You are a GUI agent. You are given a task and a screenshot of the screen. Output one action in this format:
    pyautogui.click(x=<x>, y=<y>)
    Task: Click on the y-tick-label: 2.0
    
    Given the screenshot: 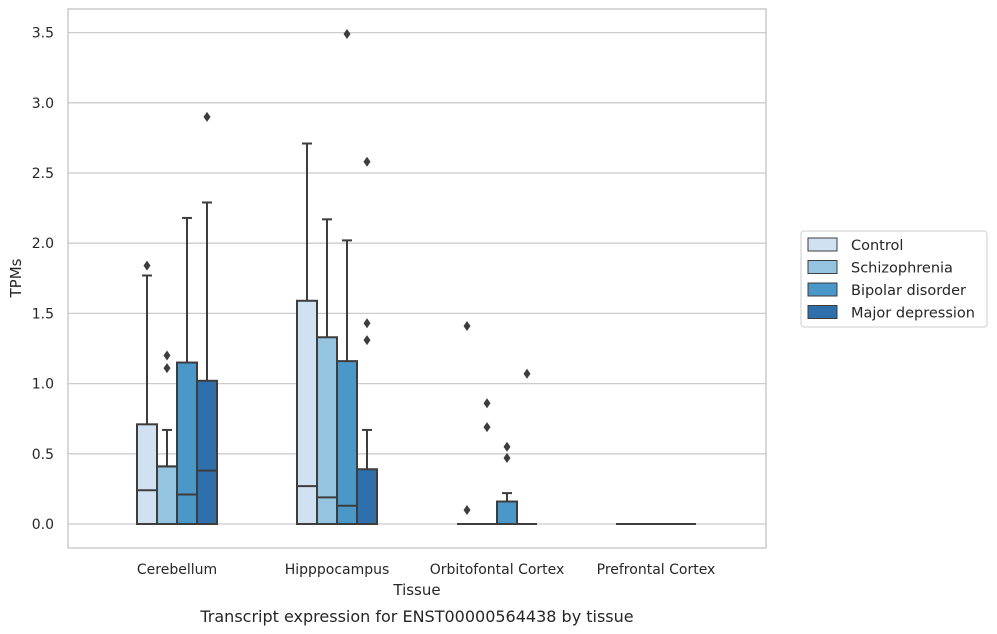 What is the action you would take?
    pyautogui.click(x=43, y=244)
    